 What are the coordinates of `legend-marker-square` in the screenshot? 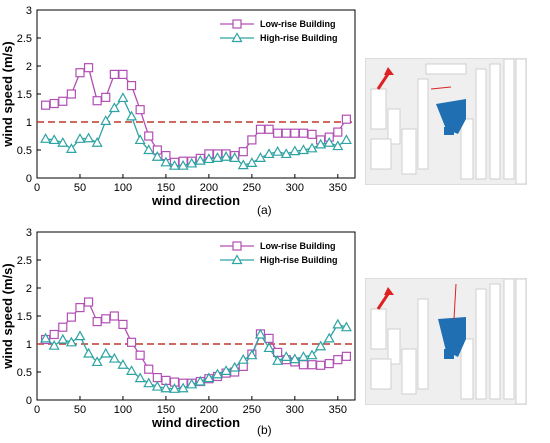 It's located at (237, 24).